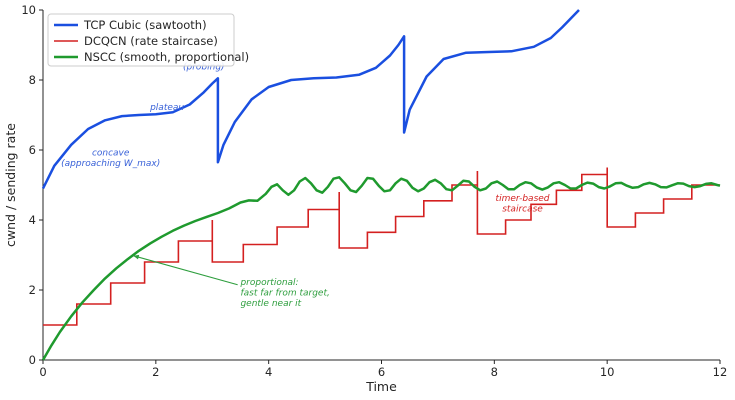  Describe the element at coordinates (42, 372) in the screenshot. I see `x-tick-label: 0` at that location.